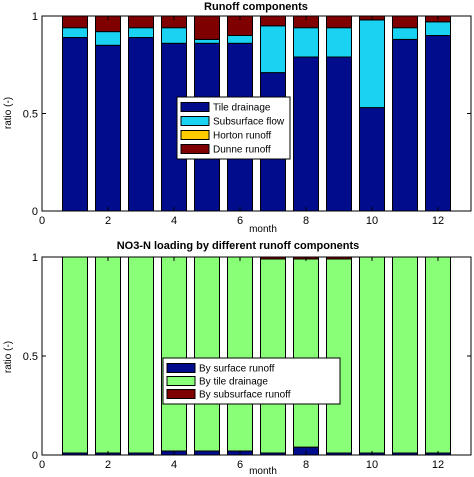 The image size is (474, 477). What do you see at coordinates (181, 381) in the screenshot?
I see `legend-swatch-by-tile-drainage` at bounding box center [181, 381].